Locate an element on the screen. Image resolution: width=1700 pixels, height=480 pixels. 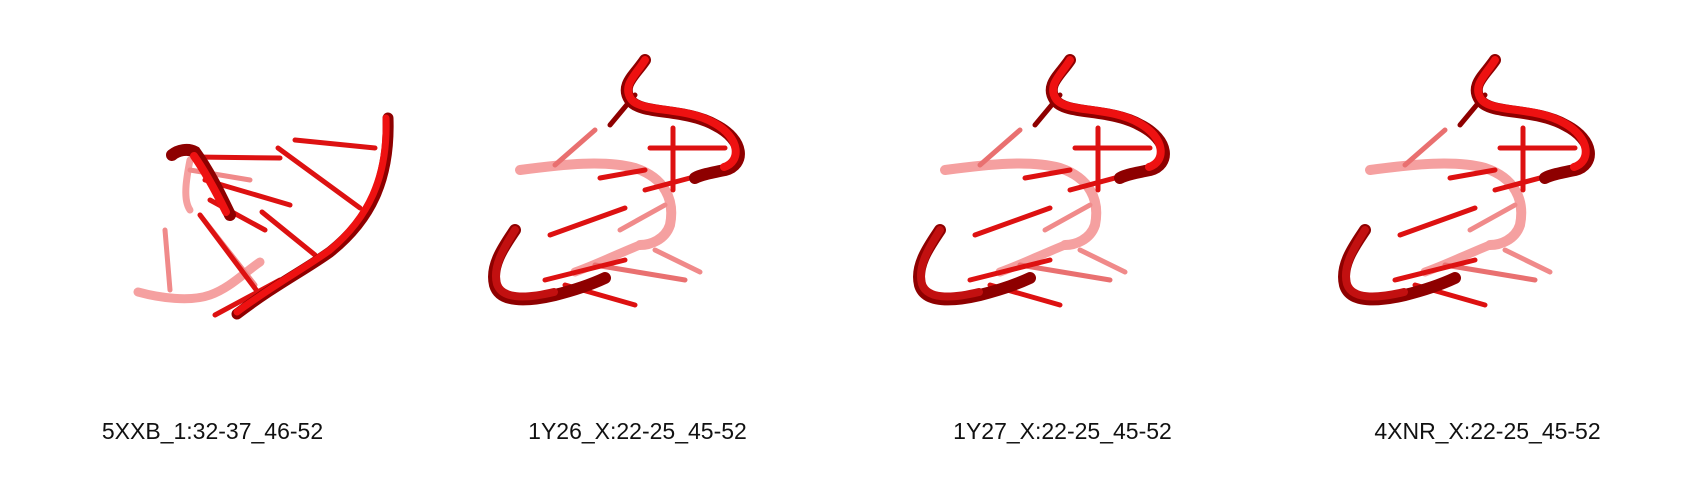
structure-label-4: 4XNR_X:22-25_45-52 is located at coordinates (1487, 431).